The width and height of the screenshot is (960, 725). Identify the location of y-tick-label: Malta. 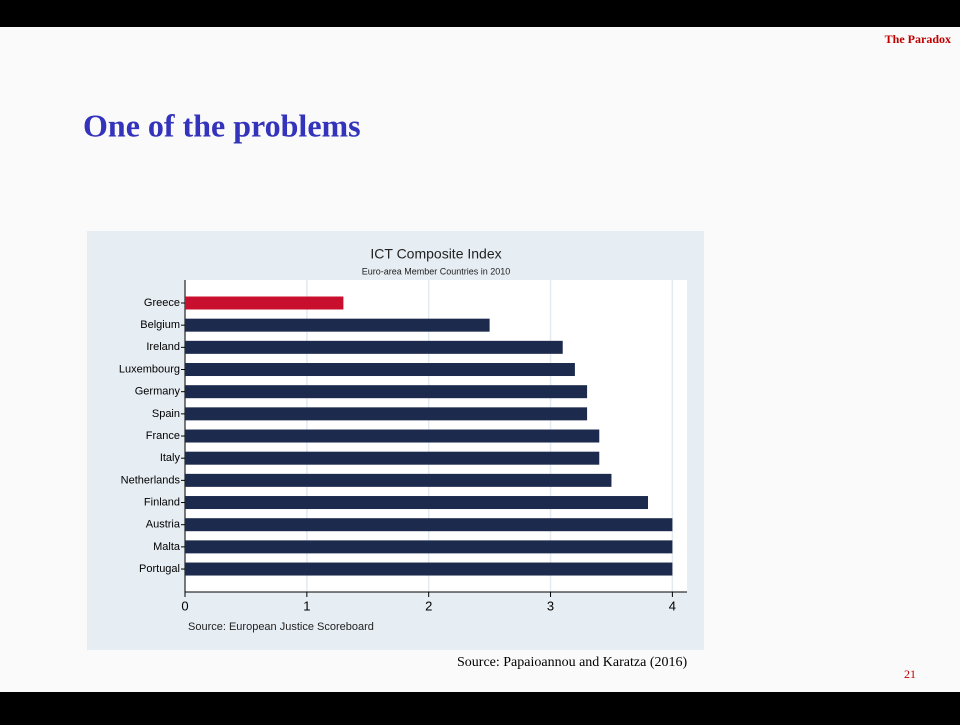
(167, 547).